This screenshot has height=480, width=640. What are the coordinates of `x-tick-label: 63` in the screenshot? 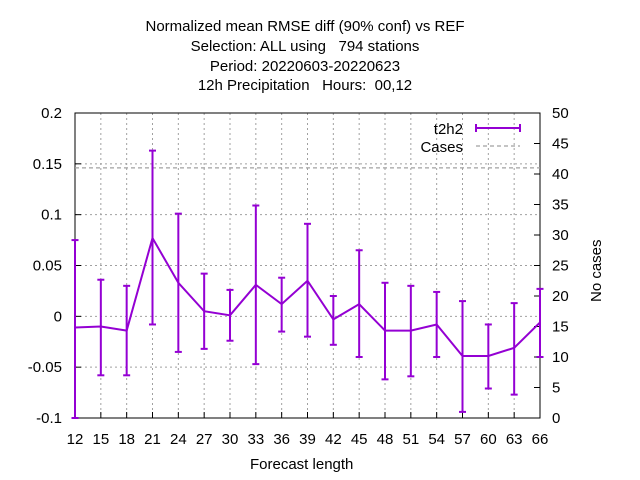 It's located at (514, 439).